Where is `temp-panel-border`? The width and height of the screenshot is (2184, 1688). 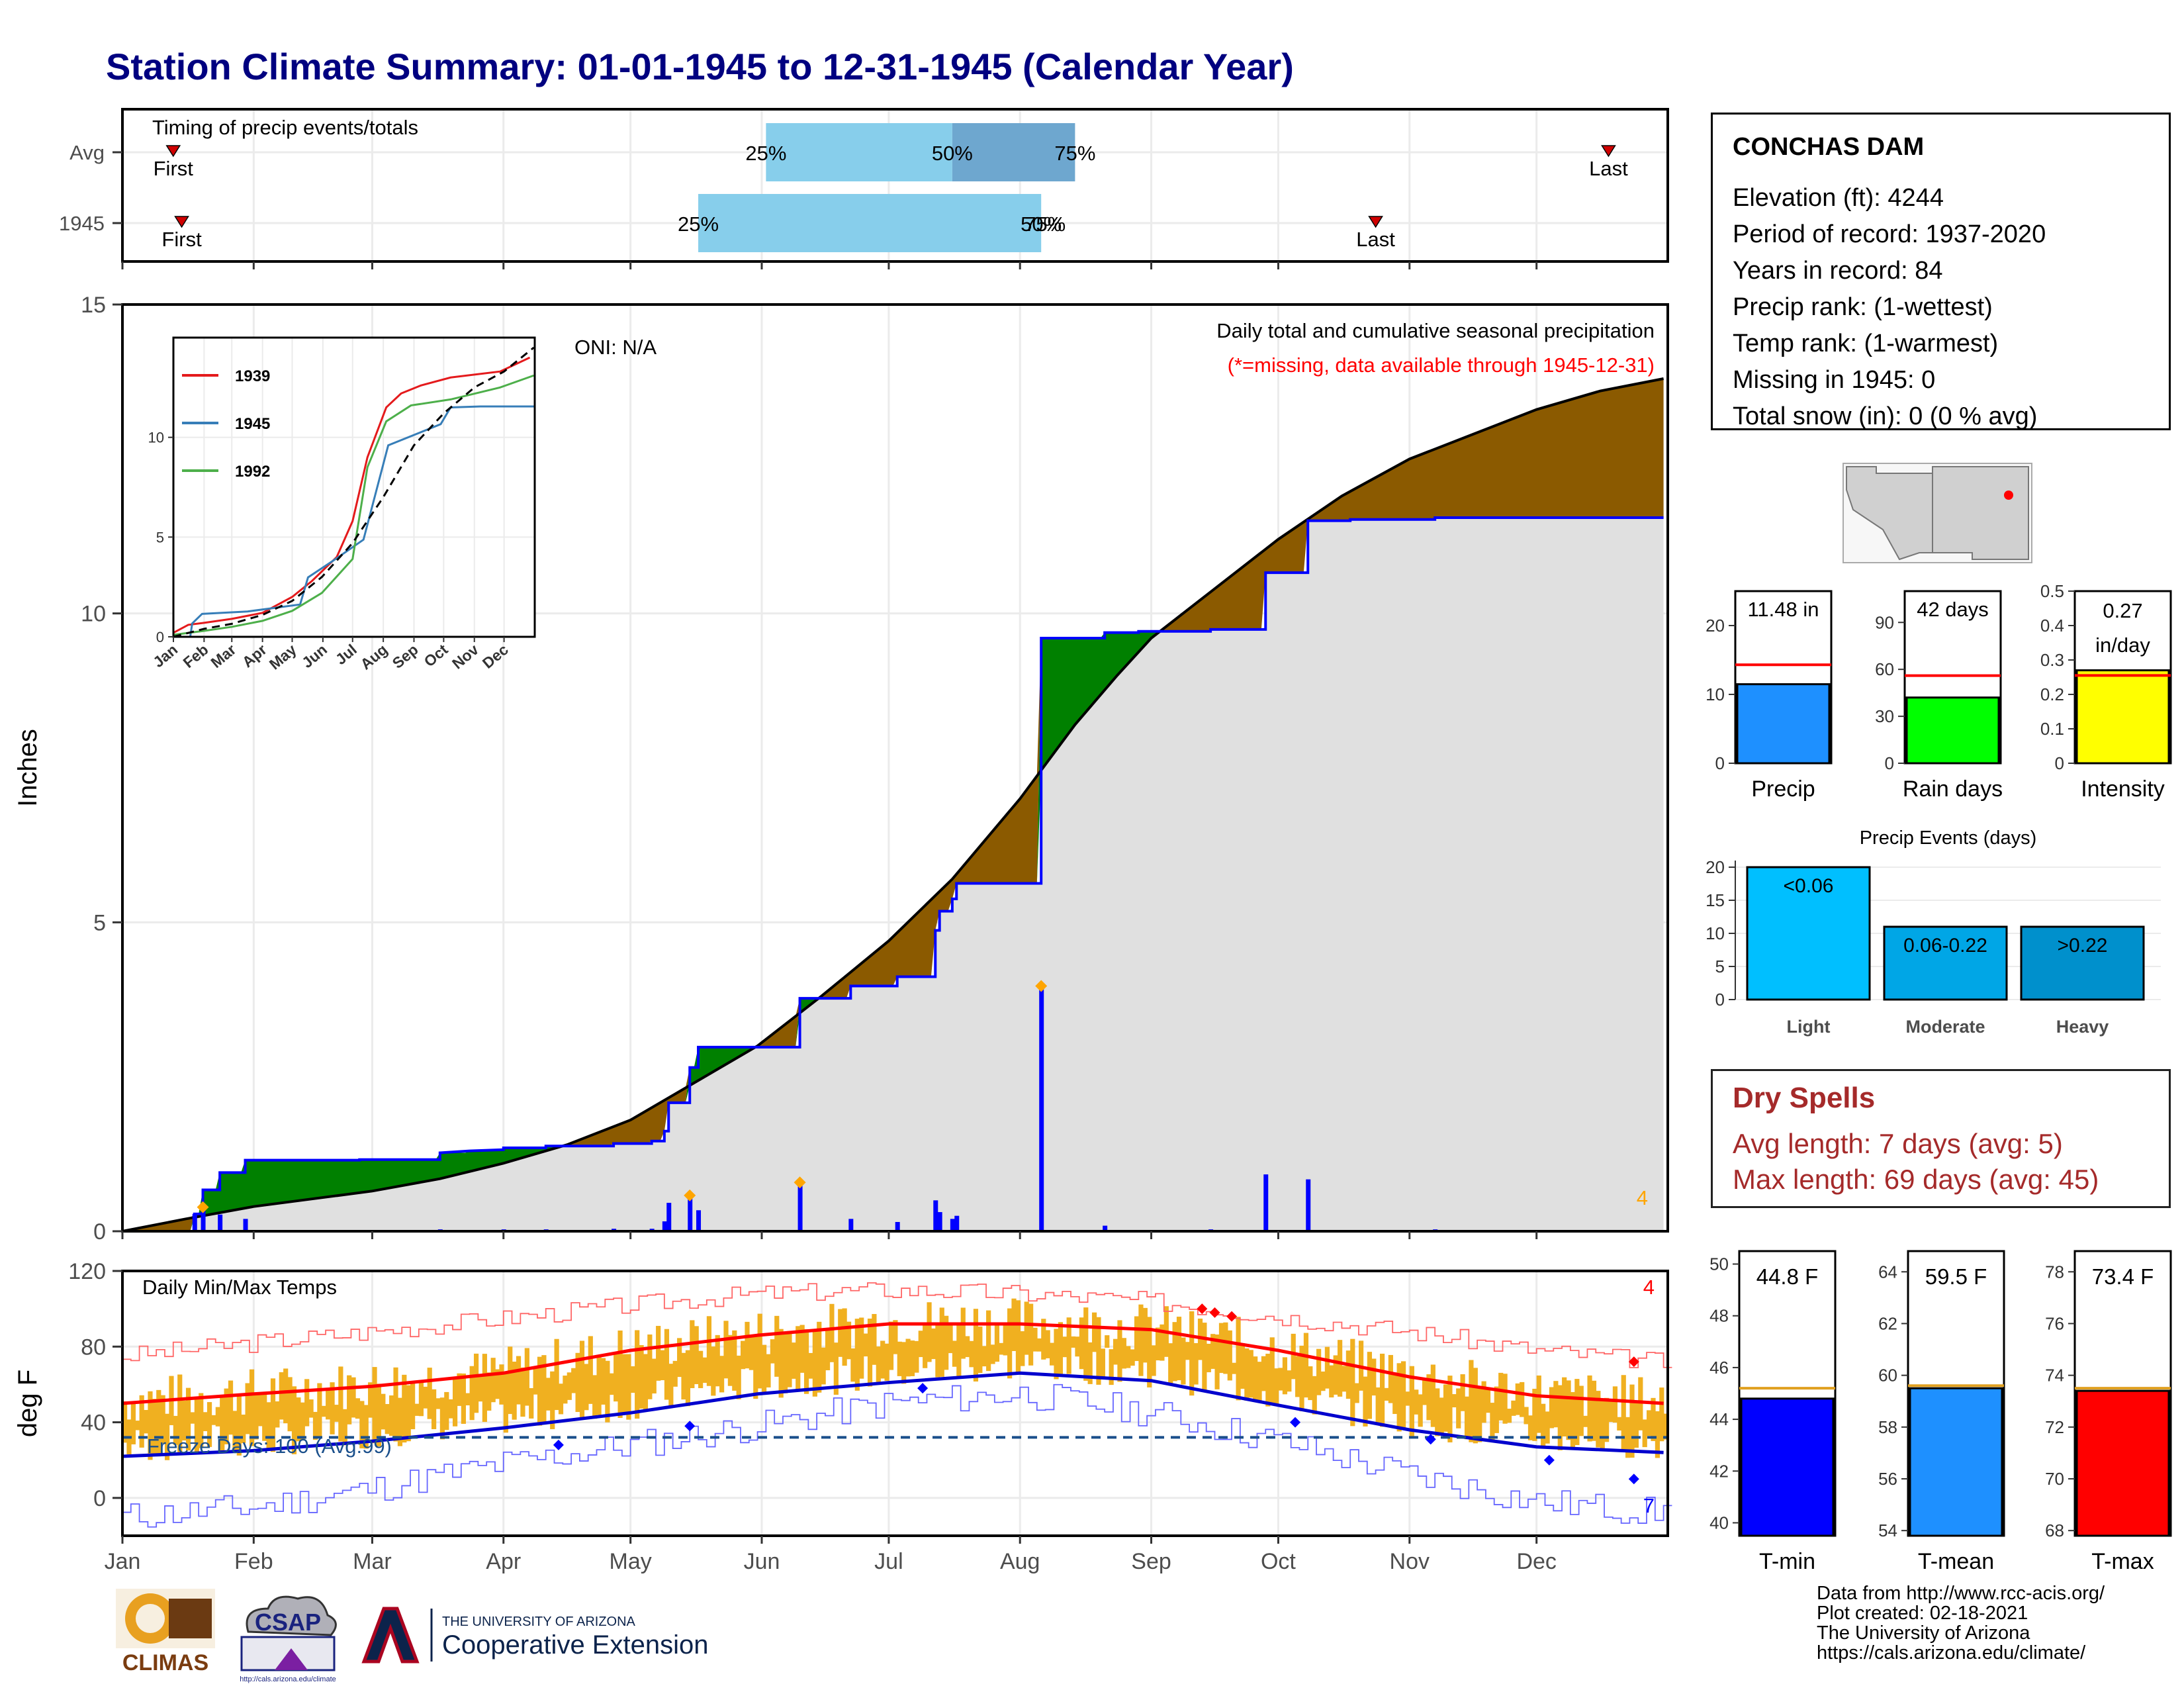
temp-panel-border is located at coordinates (895, 1403).